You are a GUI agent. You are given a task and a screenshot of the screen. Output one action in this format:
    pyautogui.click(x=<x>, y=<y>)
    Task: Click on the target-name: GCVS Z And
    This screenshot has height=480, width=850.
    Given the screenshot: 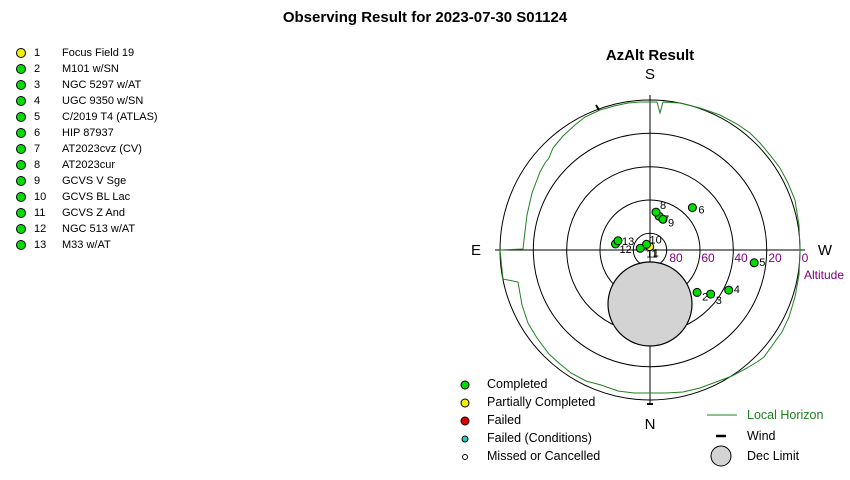 What is the action you would take?
    pyautogui.click(x=93, y=213)
    